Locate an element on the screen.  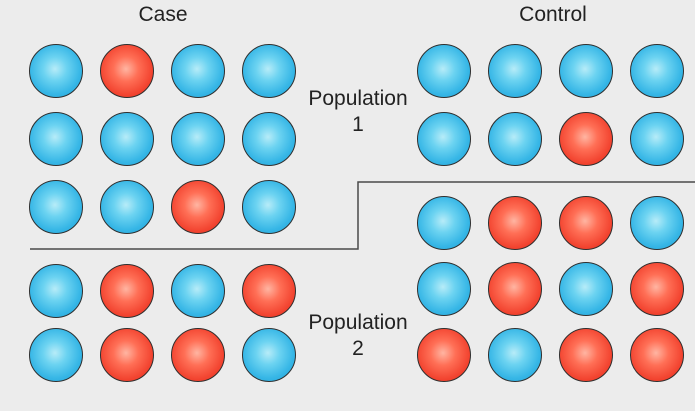
control-header: Control is located at coordinates (553, 14).